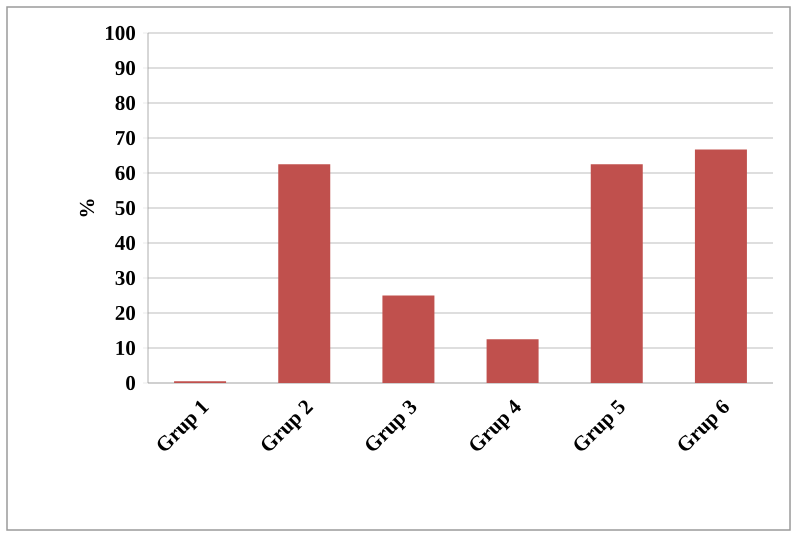 This screenshot has height=538, width=794. I want to click on y-tick-label: 90, so click(125, 68).